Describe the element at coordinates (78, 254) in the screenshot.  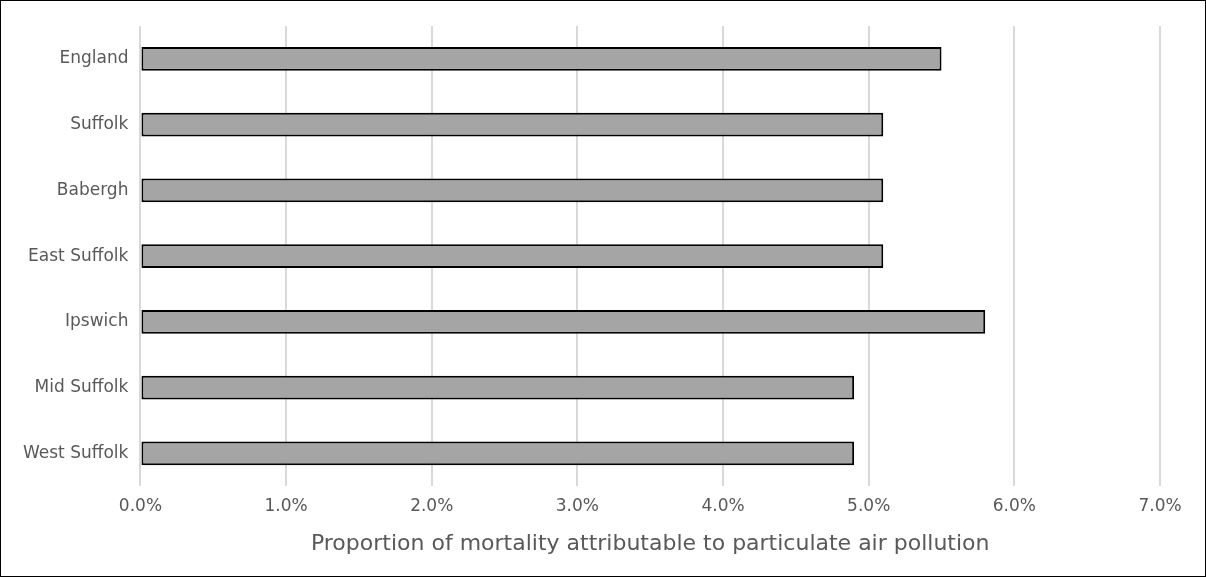
I see `y-tick-label: East Suffolk` at that location.